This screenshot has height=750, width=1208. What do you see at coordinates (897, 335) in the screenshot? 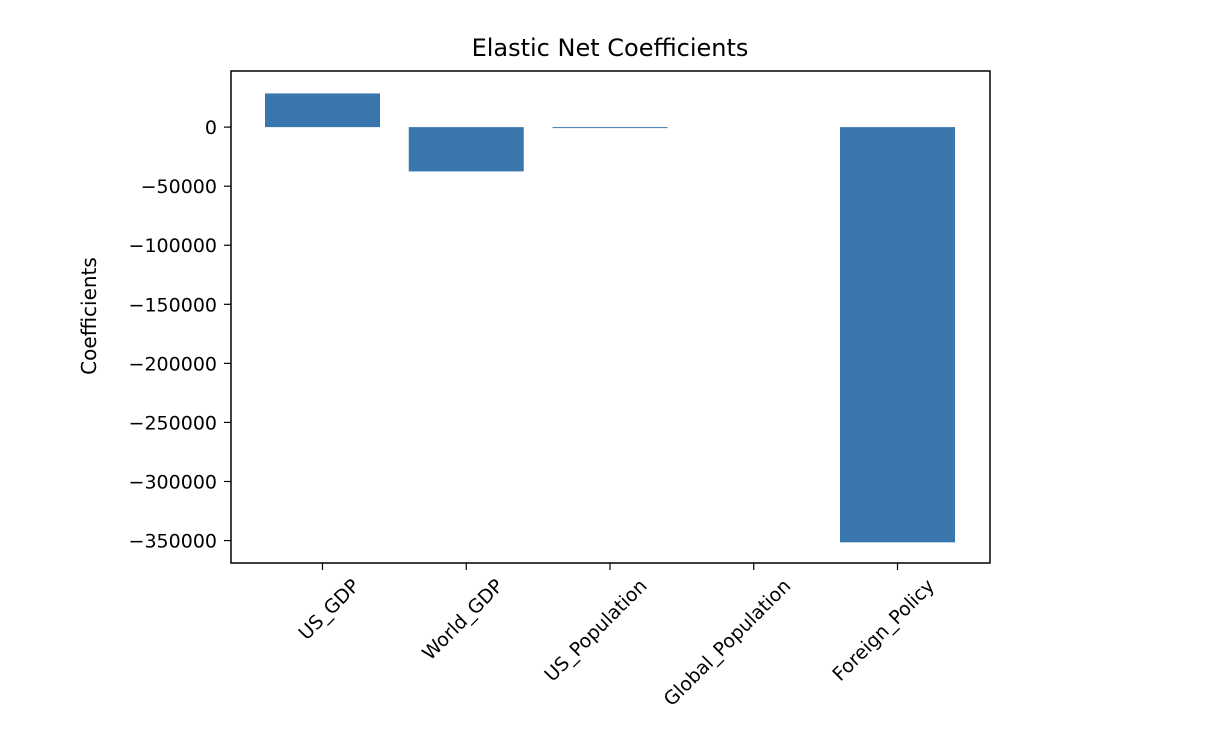
I see `bar-foreign-policy` at bounding box center [897, 335].